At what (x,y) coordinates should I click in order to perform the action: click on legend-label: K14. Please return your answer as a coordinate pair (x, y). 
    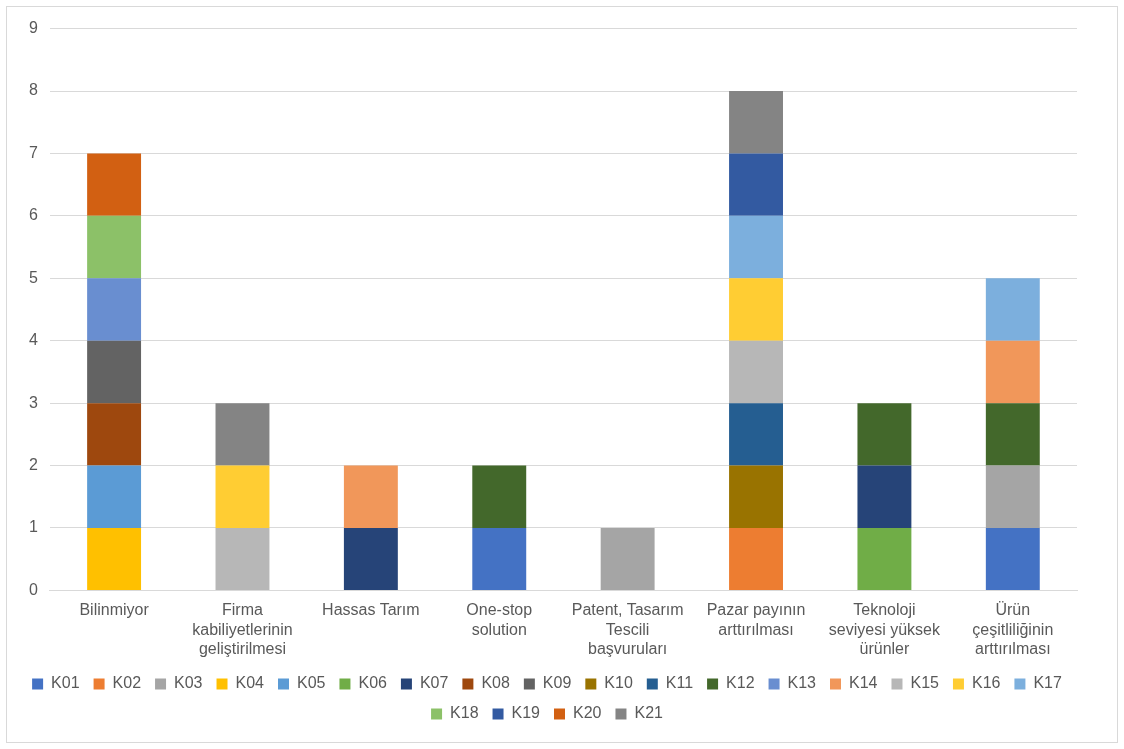
    Looking at the image, I should click on (863, 683).